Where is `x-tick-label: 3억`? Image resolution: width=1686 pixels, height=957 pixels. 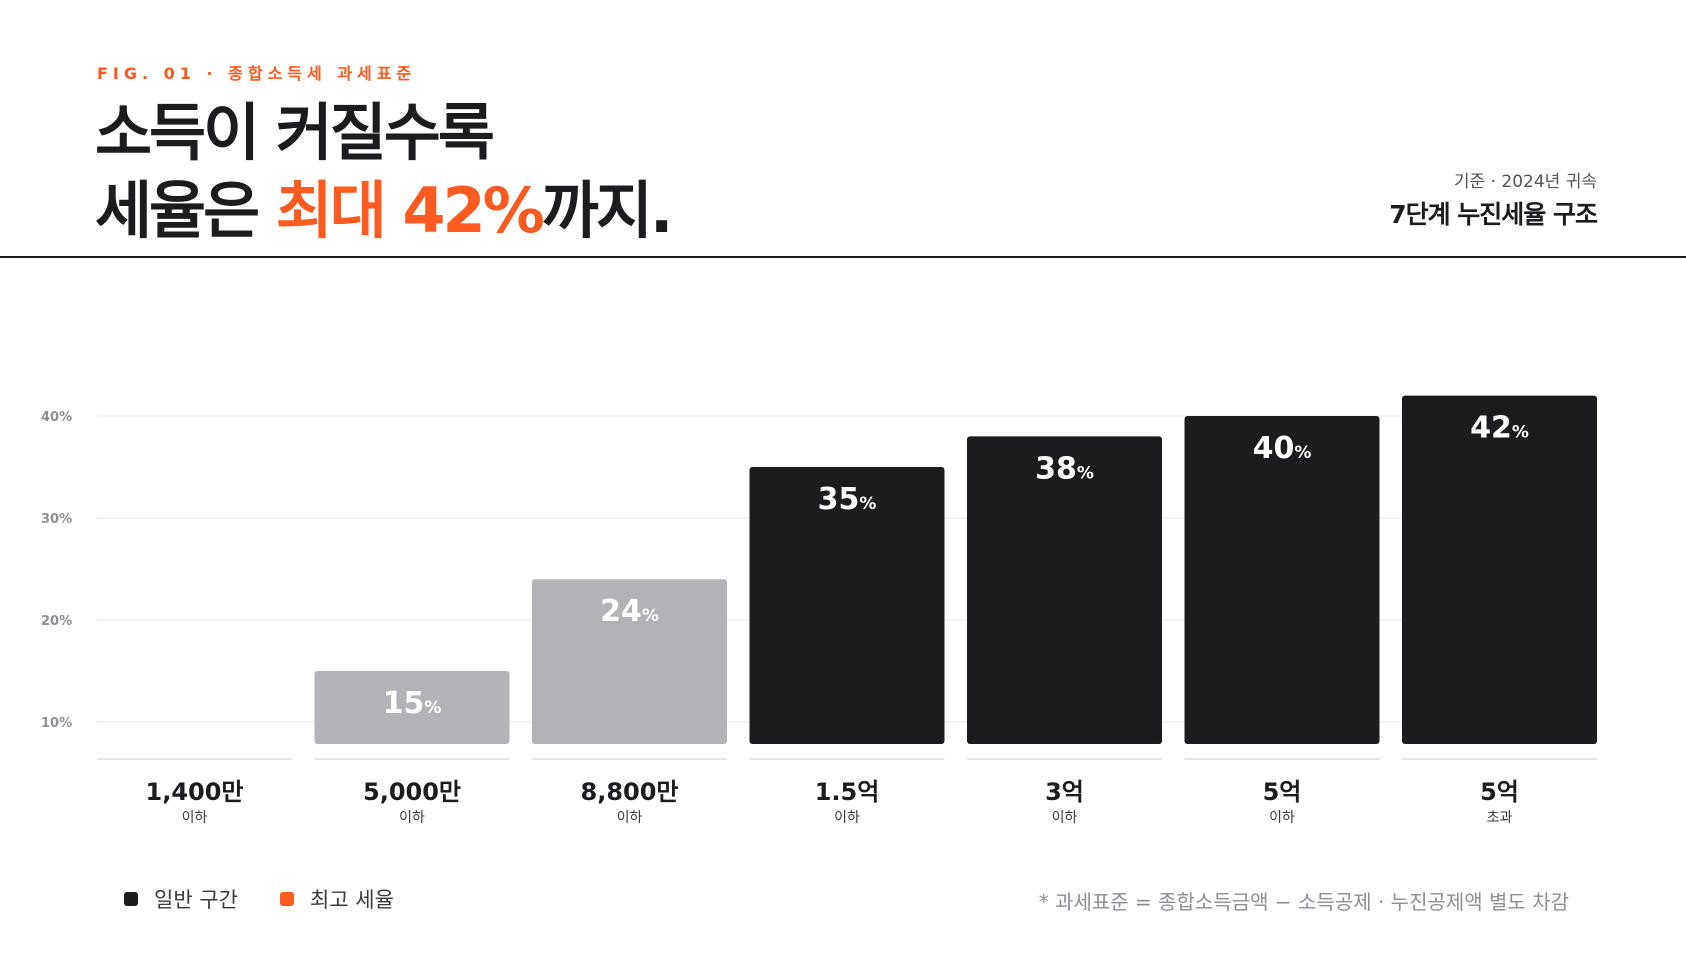
x-tick-label: 3억 is located at coordinates (1064, 792).